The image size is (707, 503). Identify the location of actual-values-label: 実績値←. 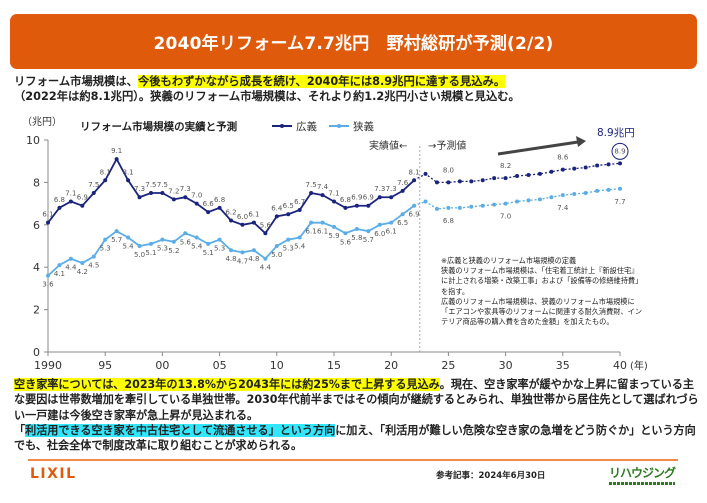
(388, 145).